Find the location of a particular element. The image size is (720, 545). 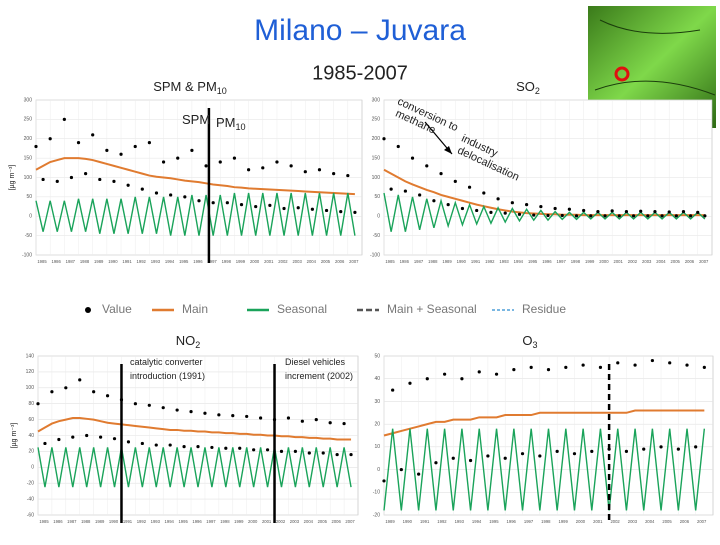

y-tick-label: 30 is located at coordinates (377, 402).